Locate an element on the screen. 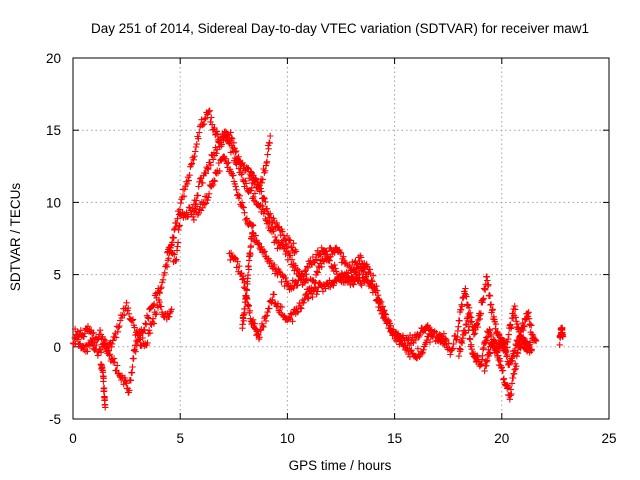 This screenshot has width=640, height=480. y-tick-labels: -5 0 5 10 15 20 is located at coordinates (53, 239).